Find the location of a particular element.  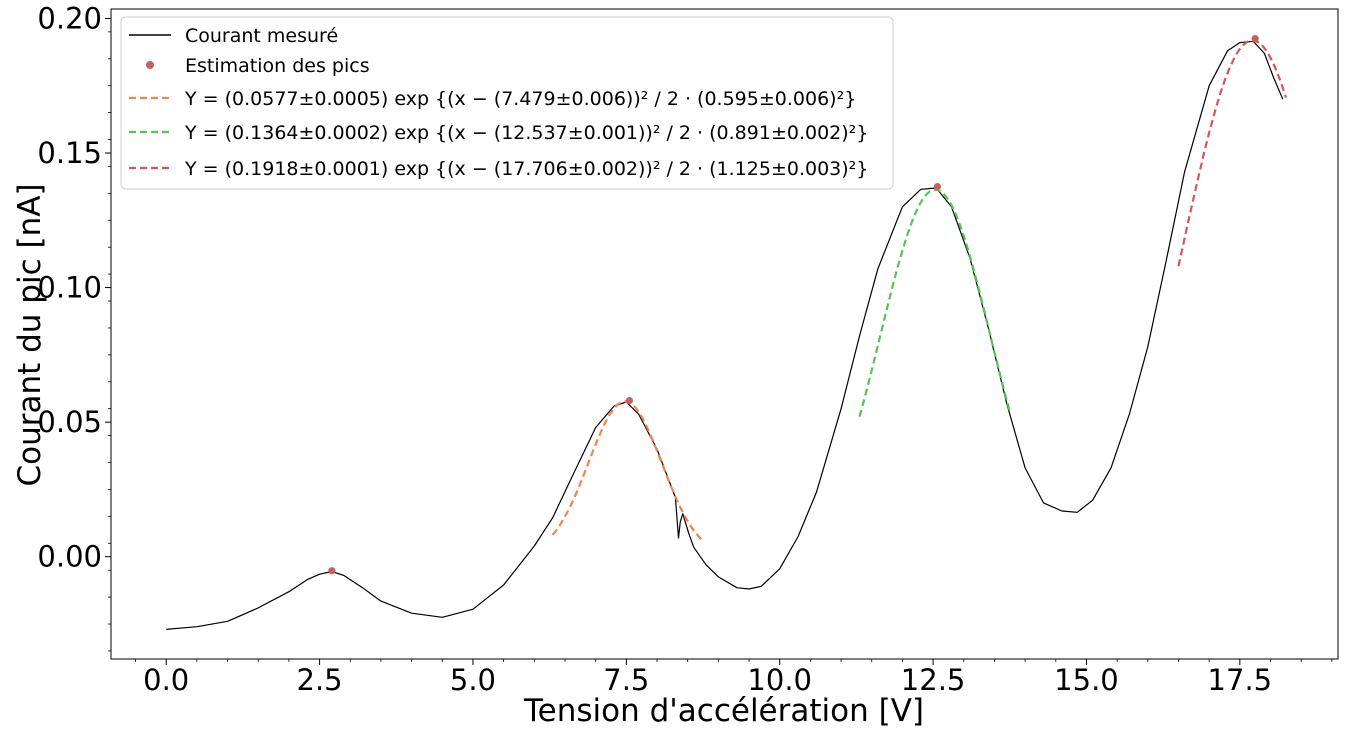

legend-label: Courant mesuré is located at coordinates (261, 36).